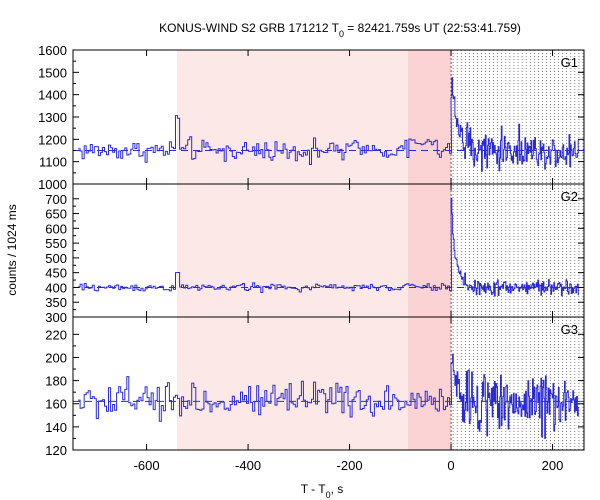 This screenshot has width=600, height=500. Describe the element at coordinates (248, 465) in the screenshot. I see `x-tick-label: -400` at that location.